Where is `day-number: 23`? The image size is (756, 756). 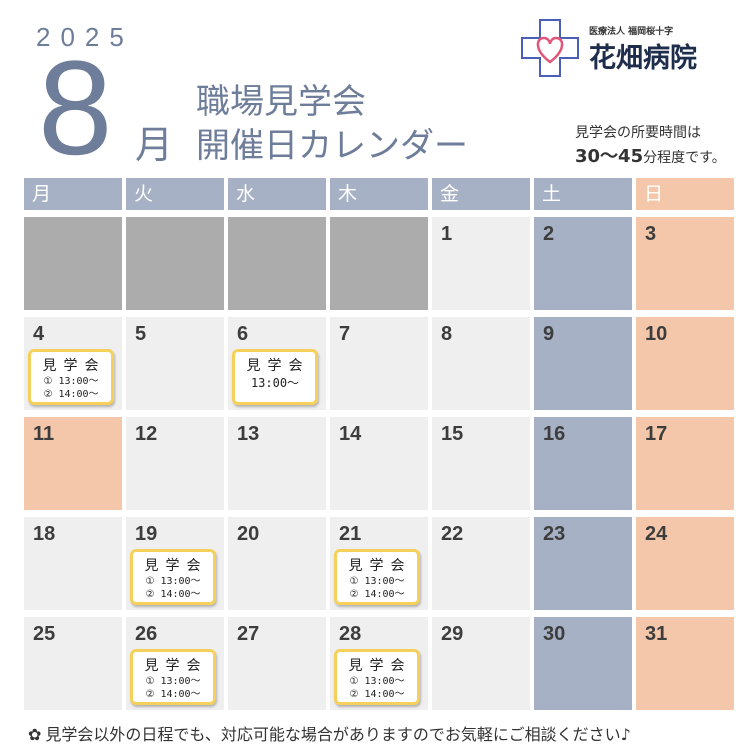 day-number: 23 is located at coordinates (554, 534).